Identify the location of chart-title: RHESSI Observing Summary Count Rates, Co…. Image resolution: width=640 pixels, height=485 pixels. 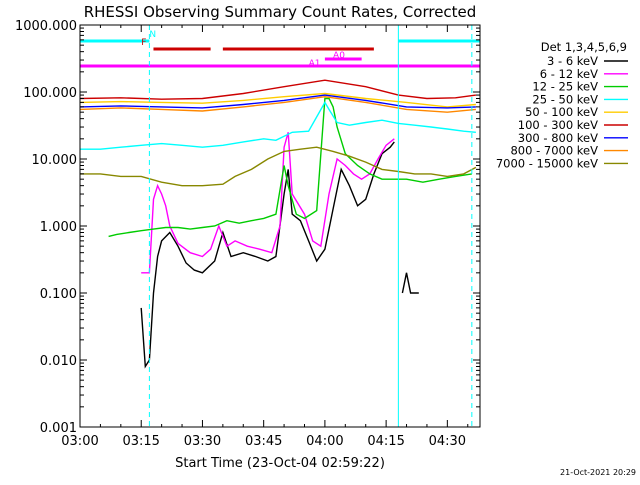
(280, 12).